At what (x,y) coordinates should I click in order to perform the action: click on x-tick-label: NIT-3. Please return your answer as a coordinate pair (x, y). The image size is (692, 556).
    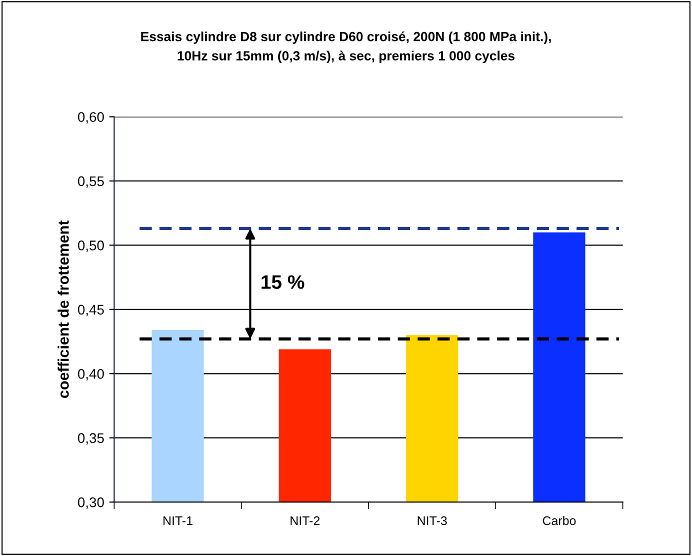
    Looking at the image, I should click on (432, 521).